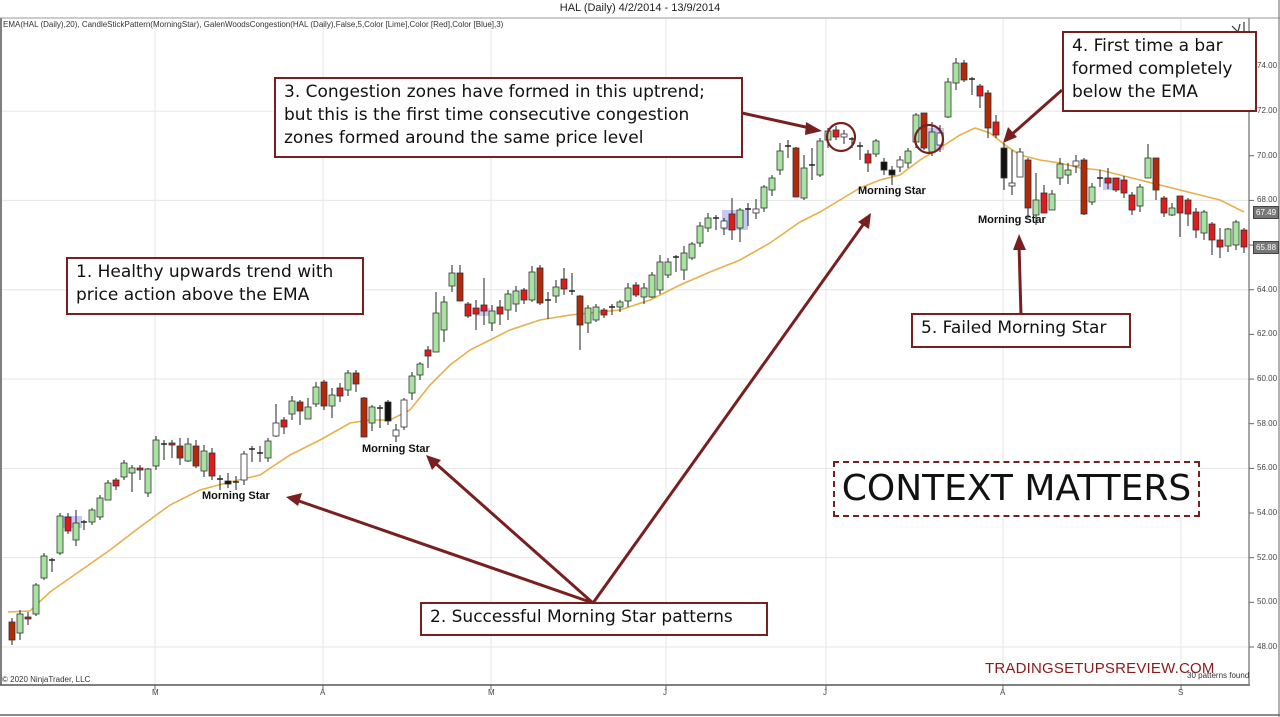 The height and width of the screenshot is (717, 1280). I want to click on note-3-line-3: zones formed around the same price level, so click(464, 138).